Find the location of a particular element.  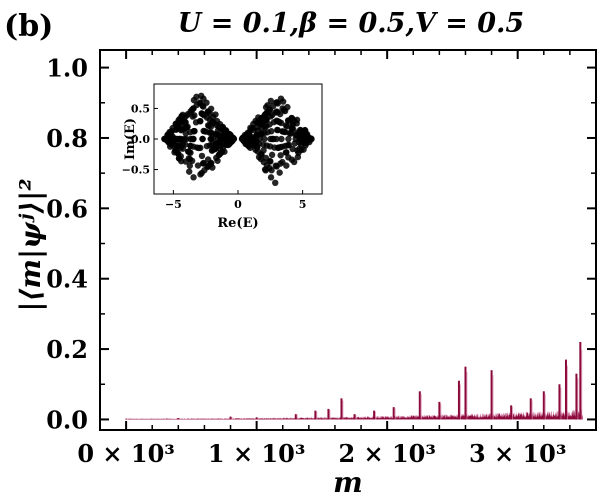

main-series-area is located at coordinates (354, 384).